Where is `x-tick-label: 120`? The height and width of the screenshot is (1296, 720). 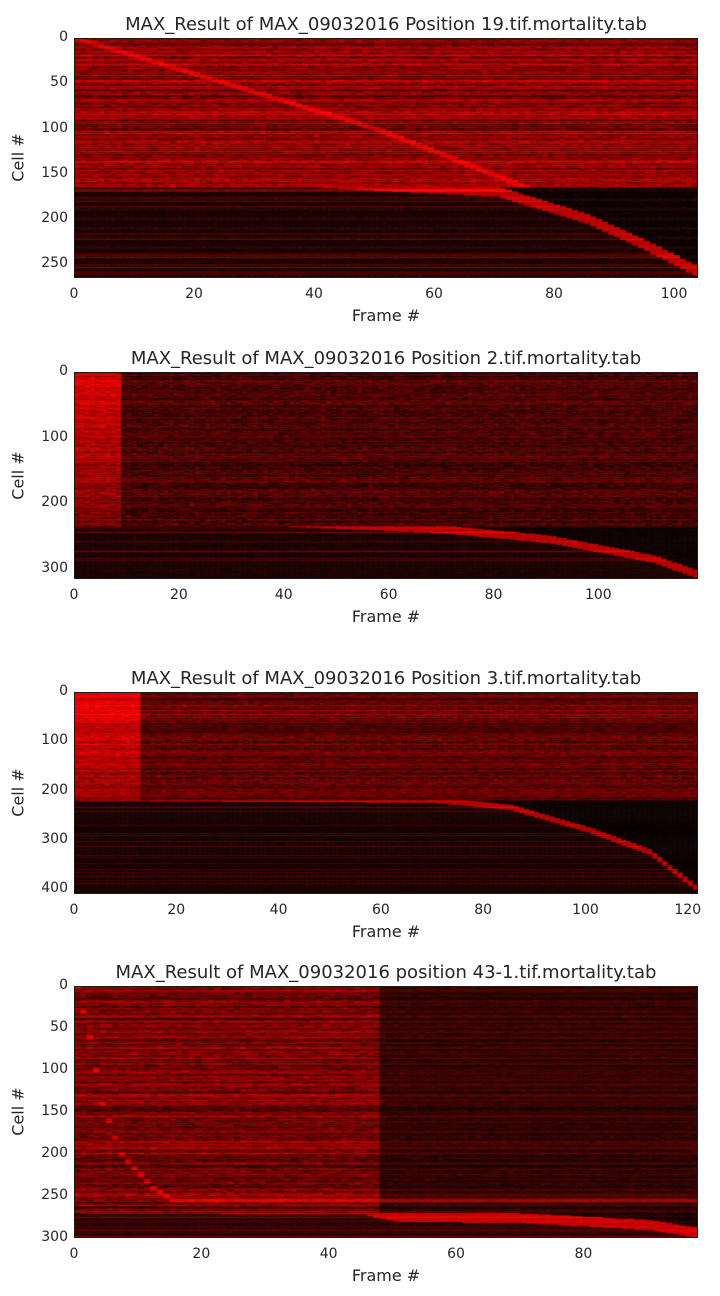 x-tick-label: 120 is located at coordinates (688, 910).